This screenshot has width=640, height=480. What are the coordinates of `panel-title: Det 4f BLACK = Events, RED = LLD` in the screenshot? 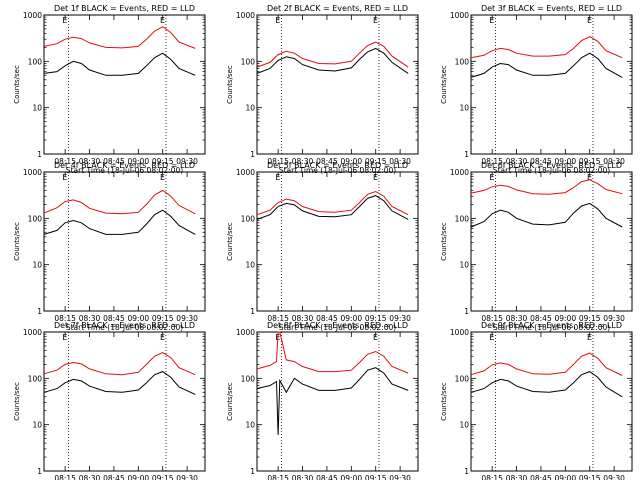 It's located at (124, 165).